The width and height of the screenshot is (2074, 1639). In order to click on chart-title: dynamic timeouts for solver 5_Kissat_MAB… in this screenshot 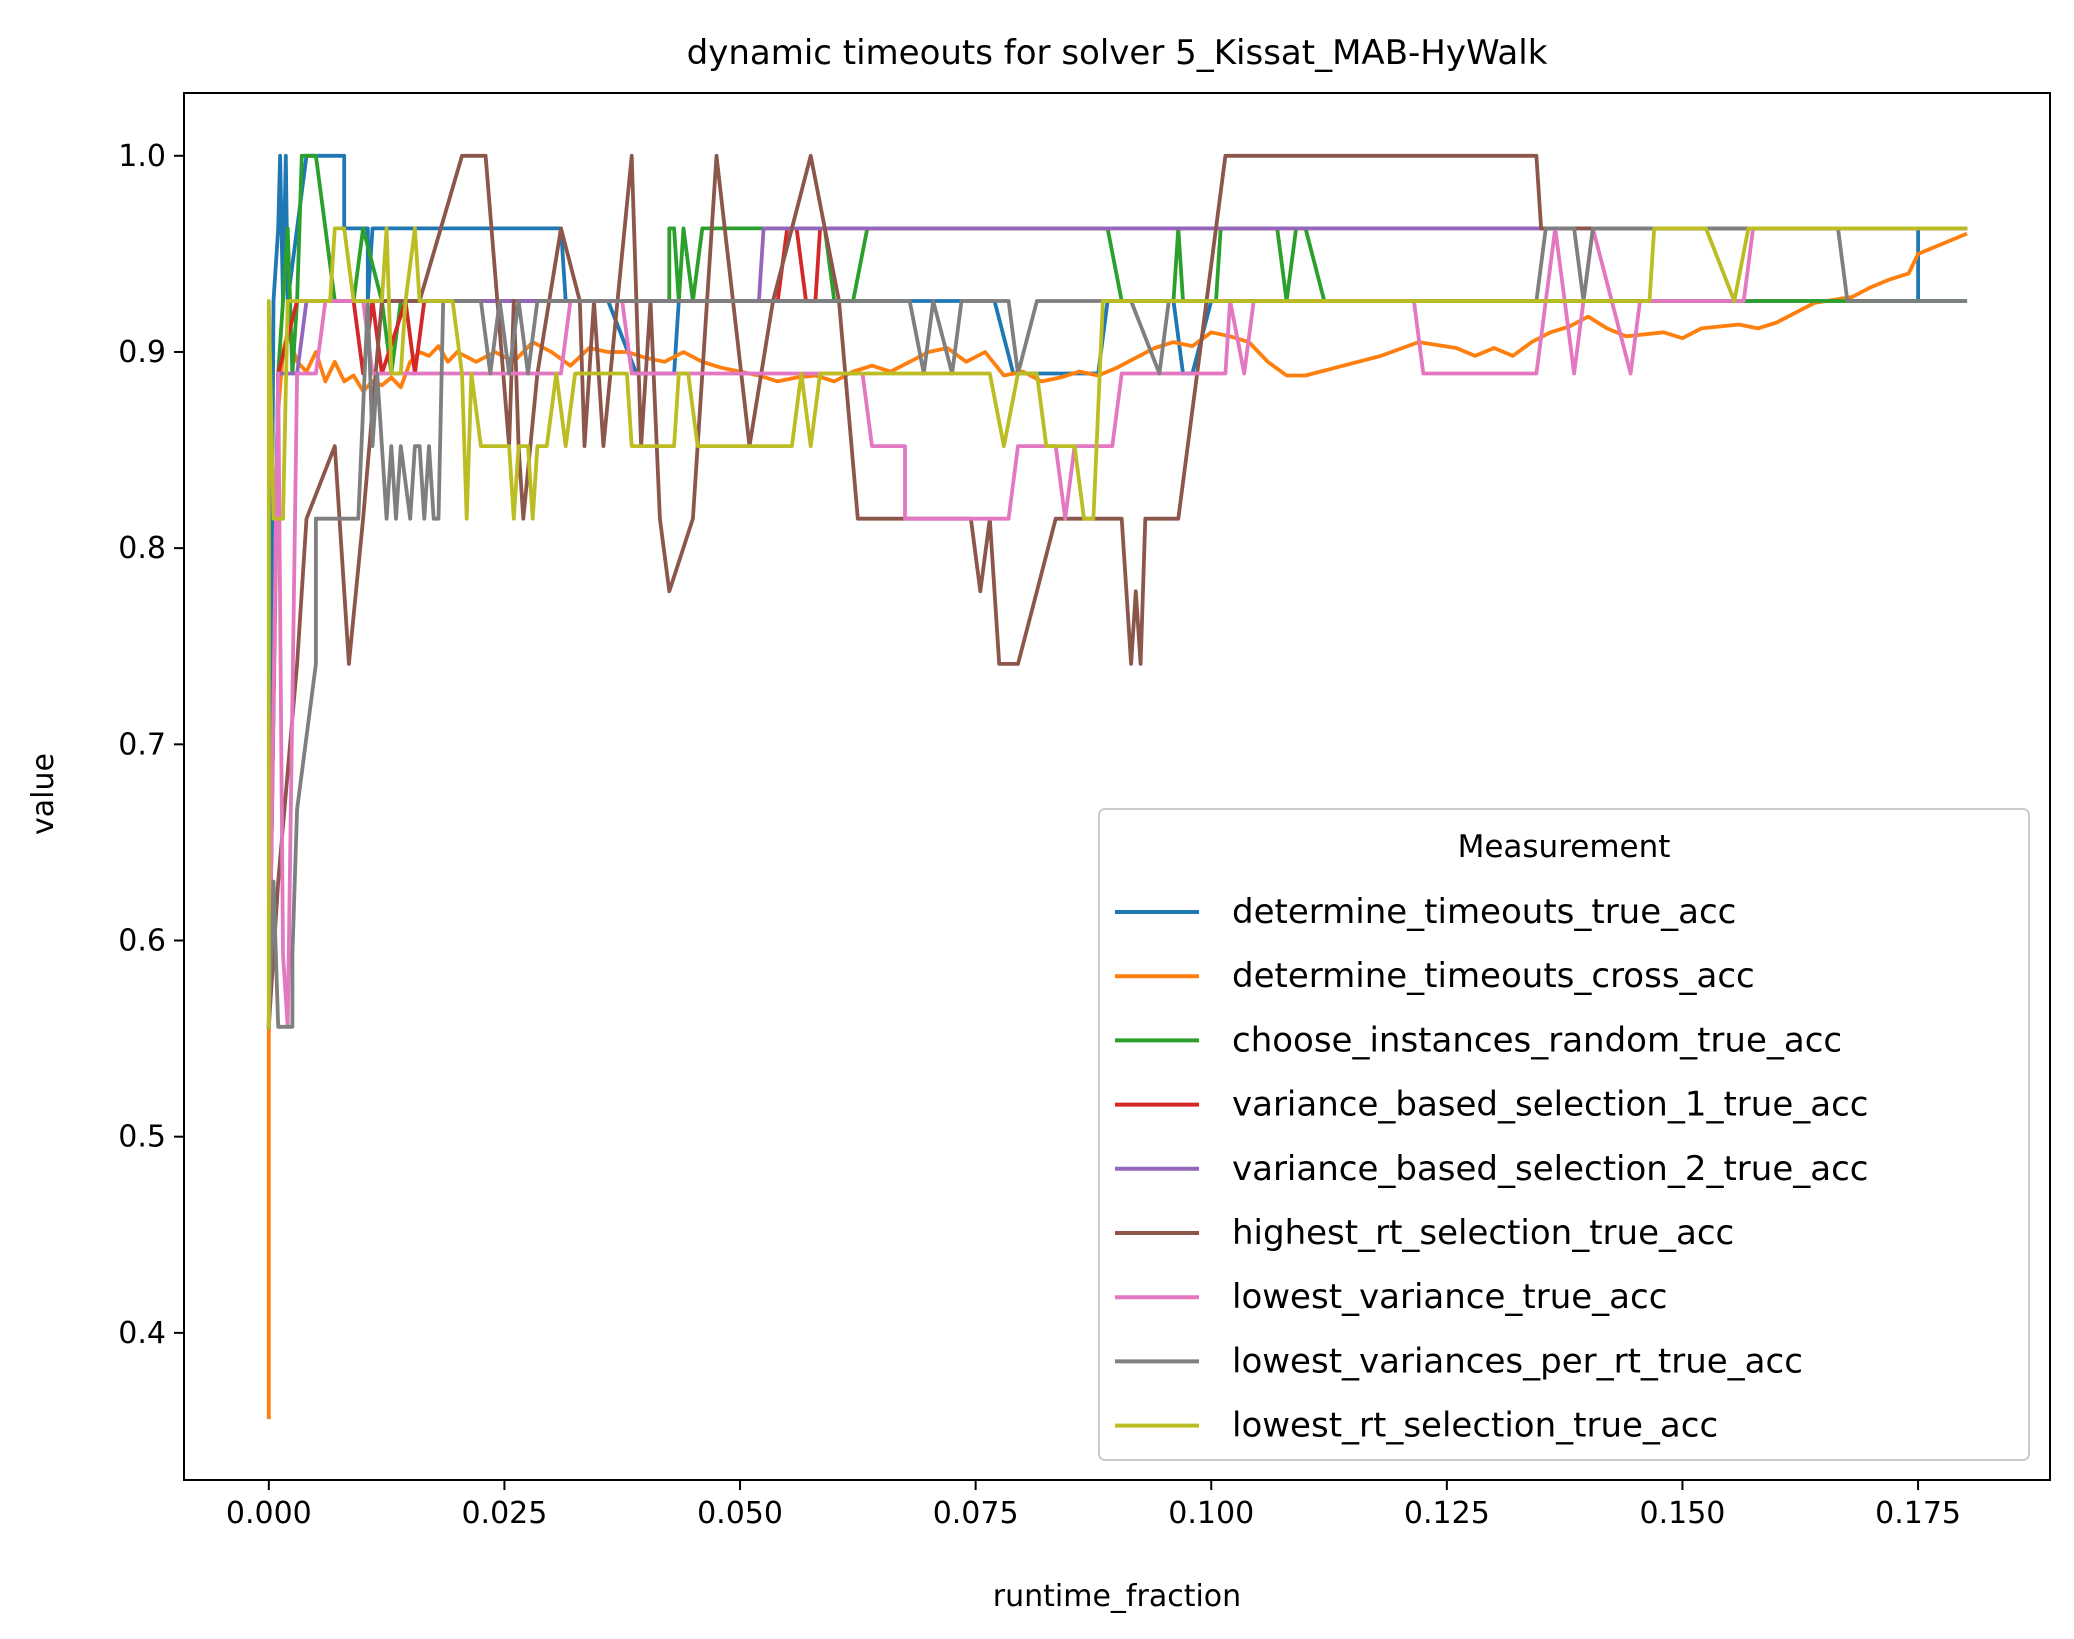, I will do `click(1117, 53)`.